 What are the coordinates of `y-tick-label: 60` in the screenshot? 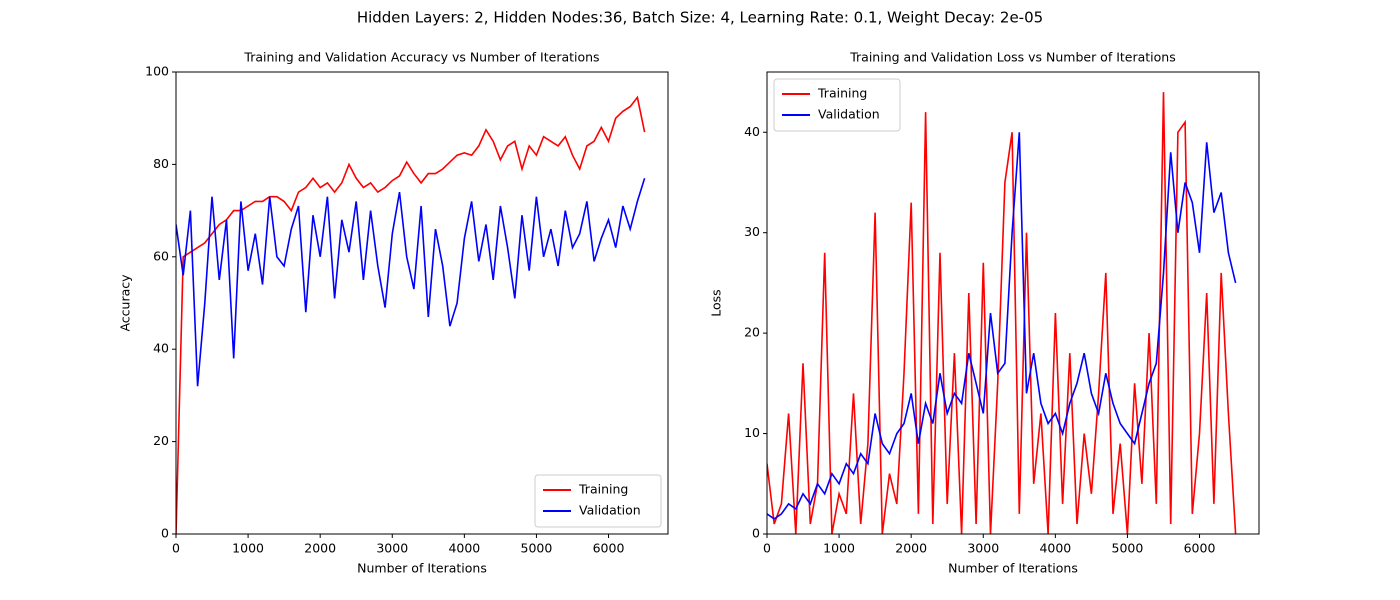 It's located at (161, 255).